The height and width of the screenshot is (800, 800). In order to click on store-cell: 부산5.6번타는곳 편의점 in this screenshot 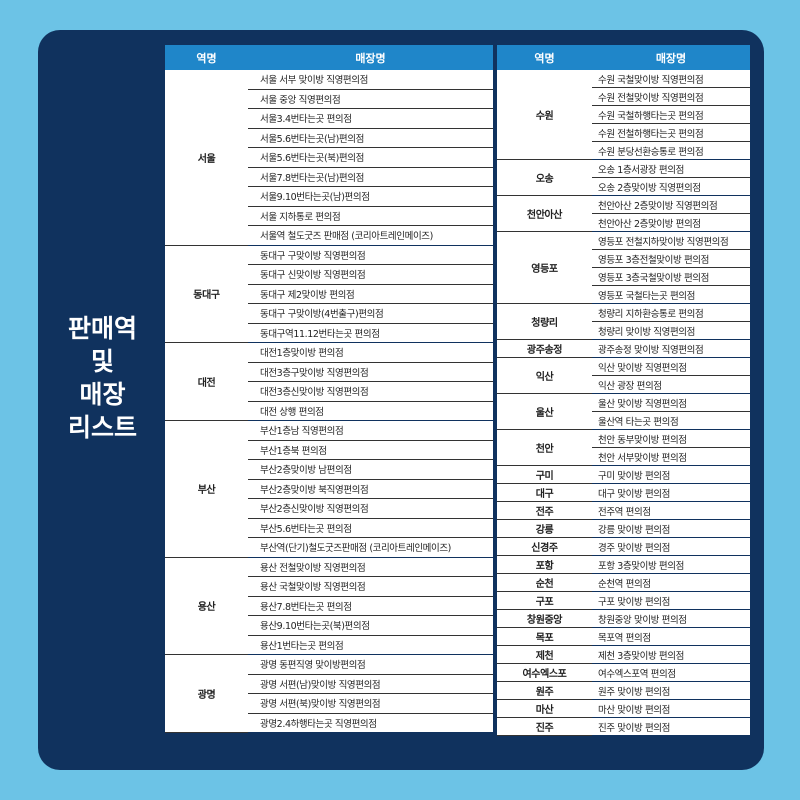, I will do `click(370, 528)`.